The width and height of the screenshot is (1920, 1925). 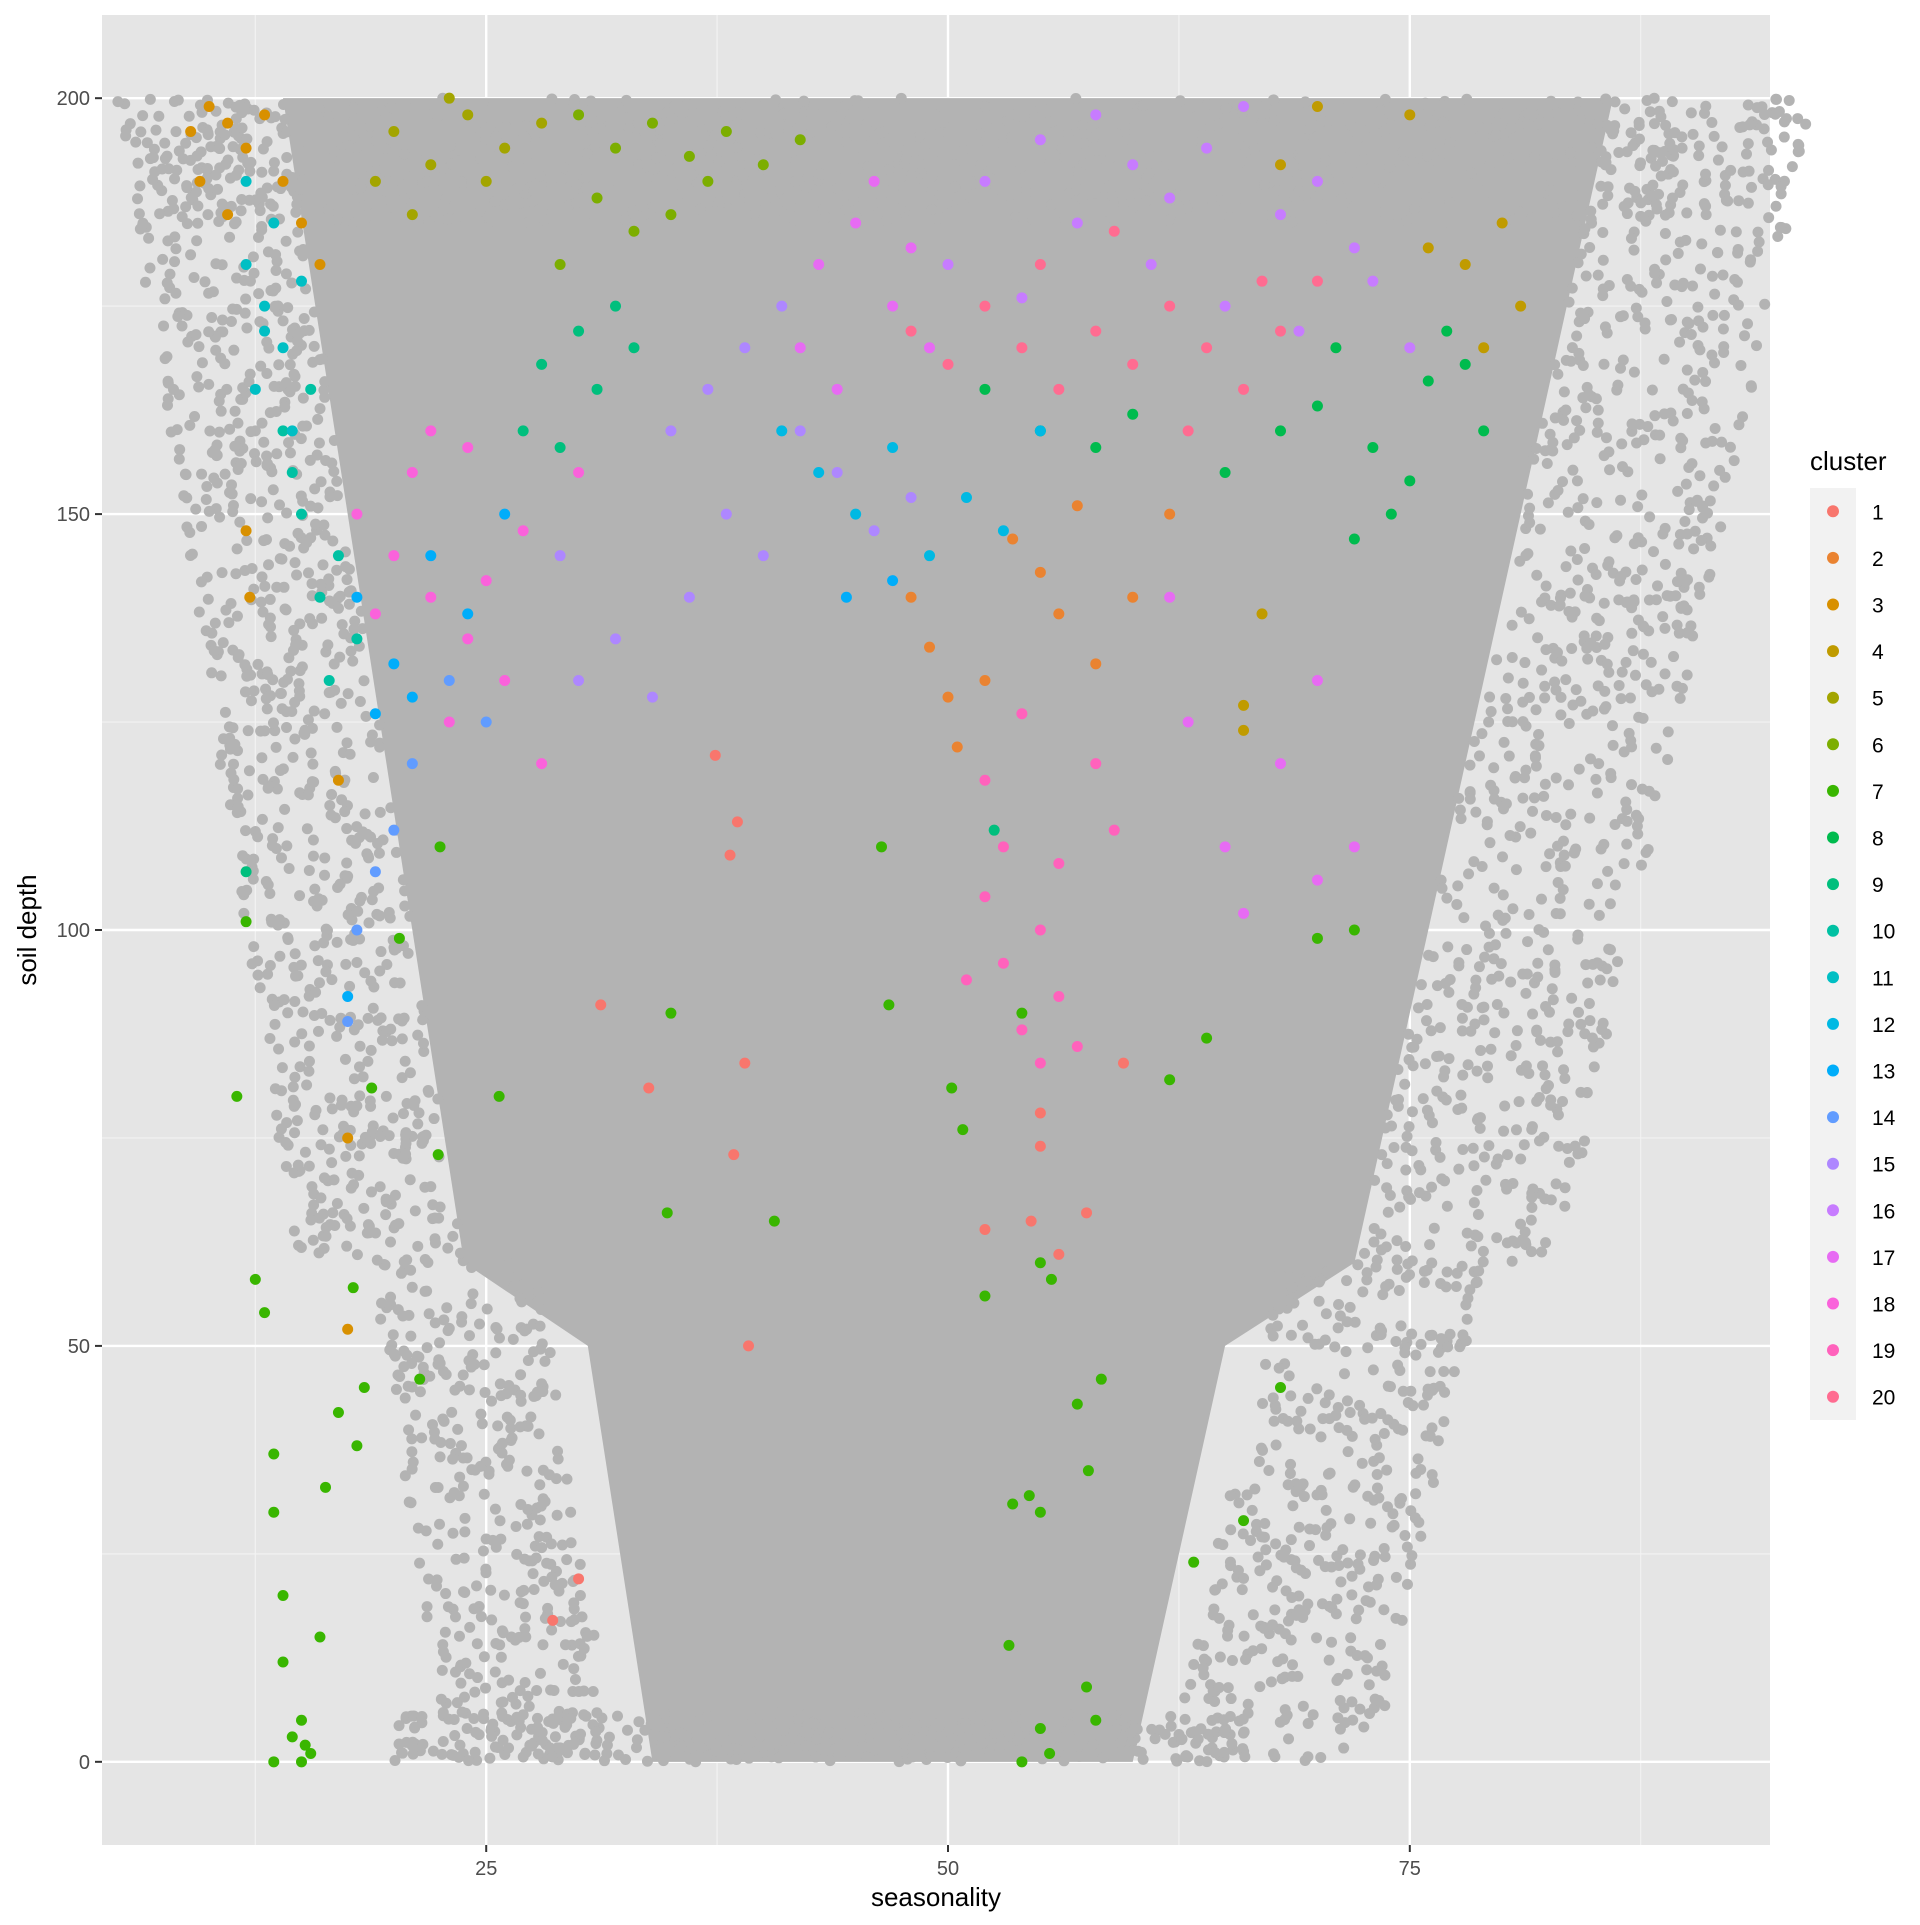 What do you see at coordinates (1410, 115) in the screenshot?
I see `cluster-4-point` at bounding box center [1410, 115].